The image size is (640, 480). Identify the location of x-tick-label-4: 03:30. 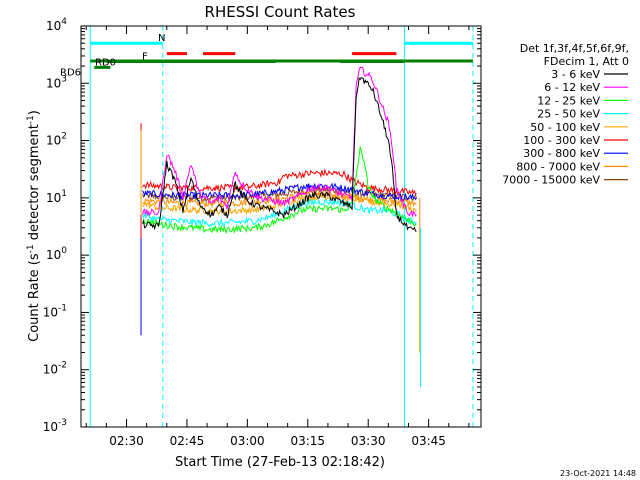
(368, 441).